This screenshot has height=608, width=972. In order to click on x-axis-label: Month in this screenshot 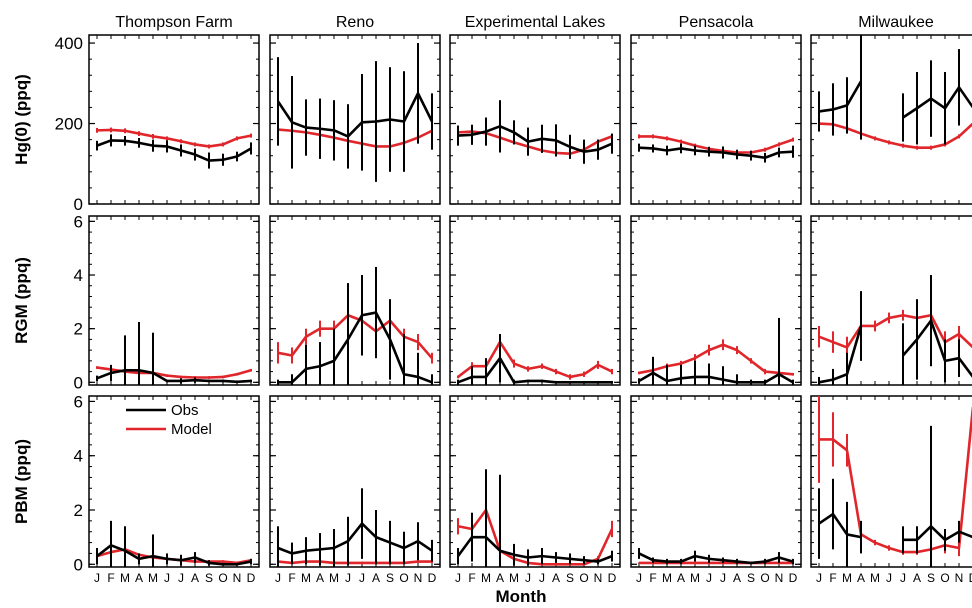, I will do `click(521, 596)`.